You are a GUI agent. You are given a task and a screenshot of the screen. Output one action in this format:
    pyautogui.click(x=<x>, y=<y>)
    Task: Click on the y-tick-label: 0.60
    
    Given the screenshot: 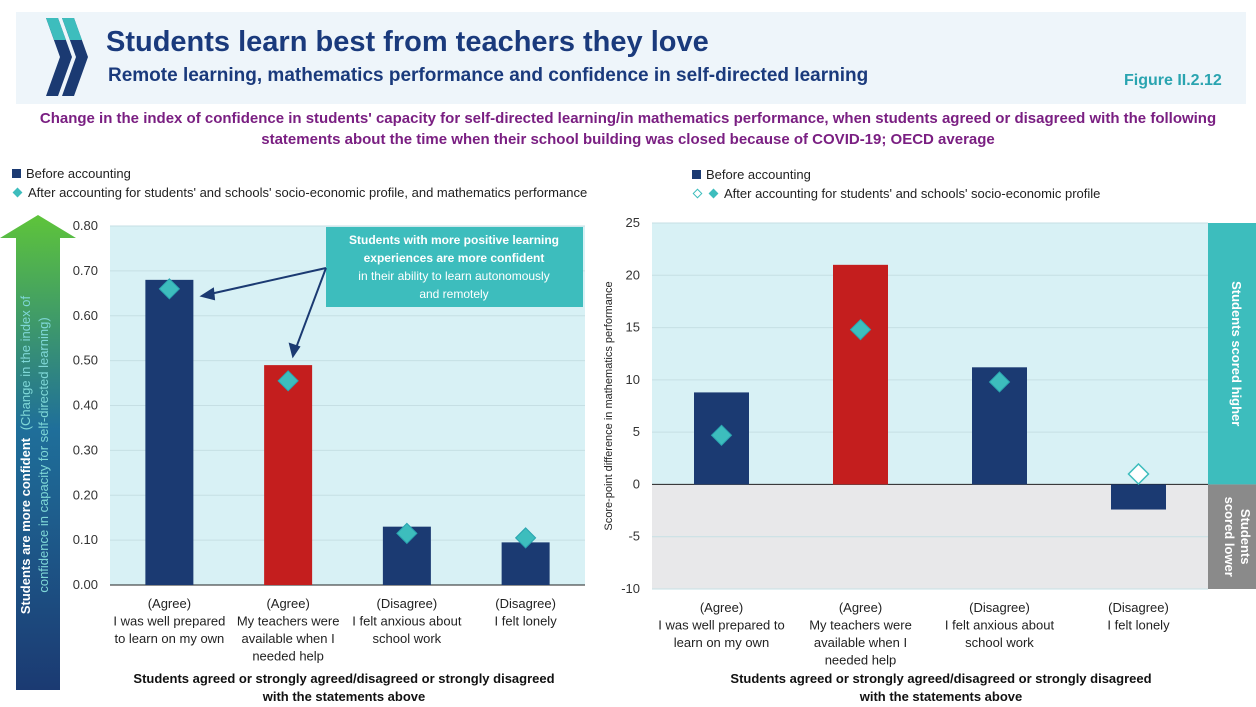 What is the action you would take?
    pyautogui.click(x=85, y=315)
    